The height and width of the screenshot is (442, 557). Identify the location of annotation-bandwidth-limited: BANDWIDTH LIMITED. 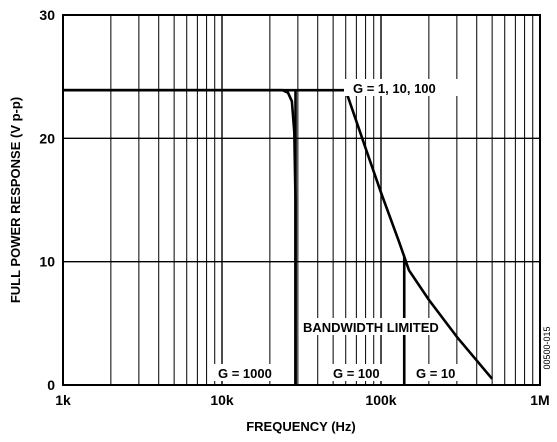
(369, 326).